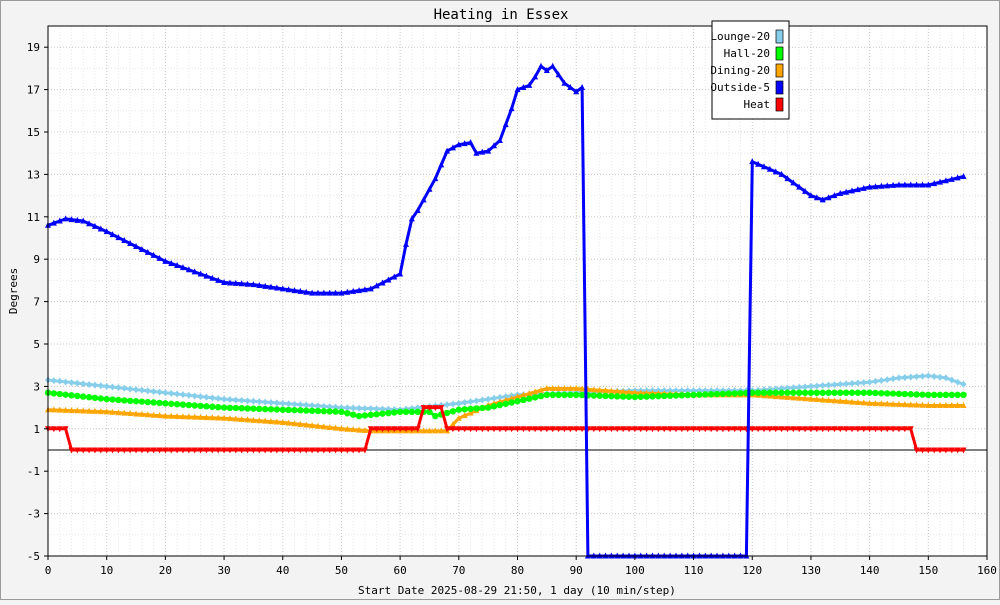 The height and width of the screenshot is (605, 1000). I want to click on y-tick-label: -5, so click(33, 556).